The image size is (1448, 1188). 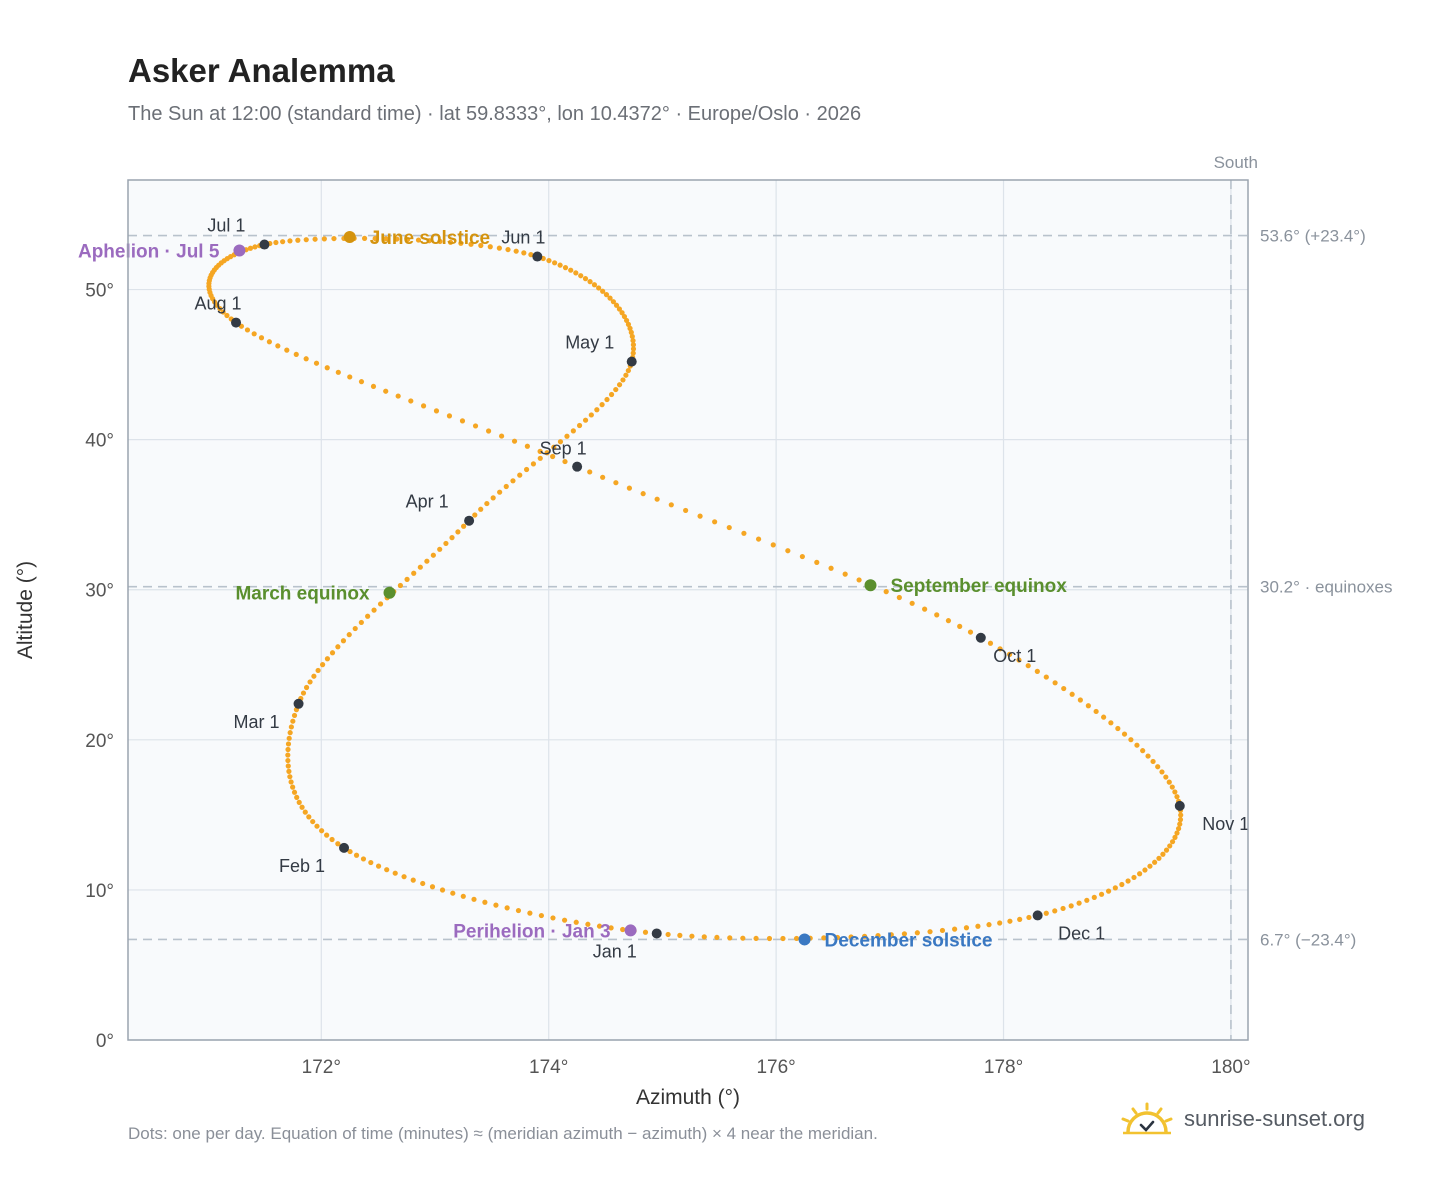 What do you see at coordinates (775, 1067) in the screenshot?
I see `x-tick-label: 176°` at bounding box center [775, 1067].